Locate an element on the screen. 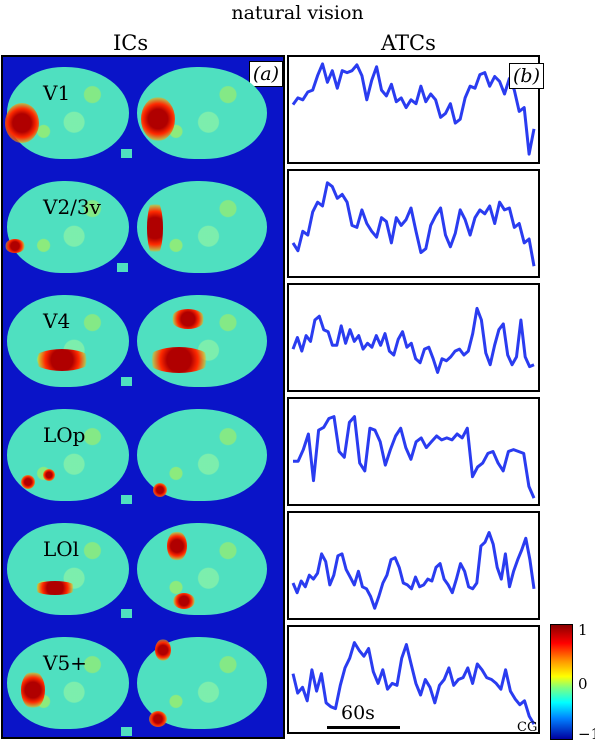  panel-b-tag: (b) is located at coordinates (526, 76).